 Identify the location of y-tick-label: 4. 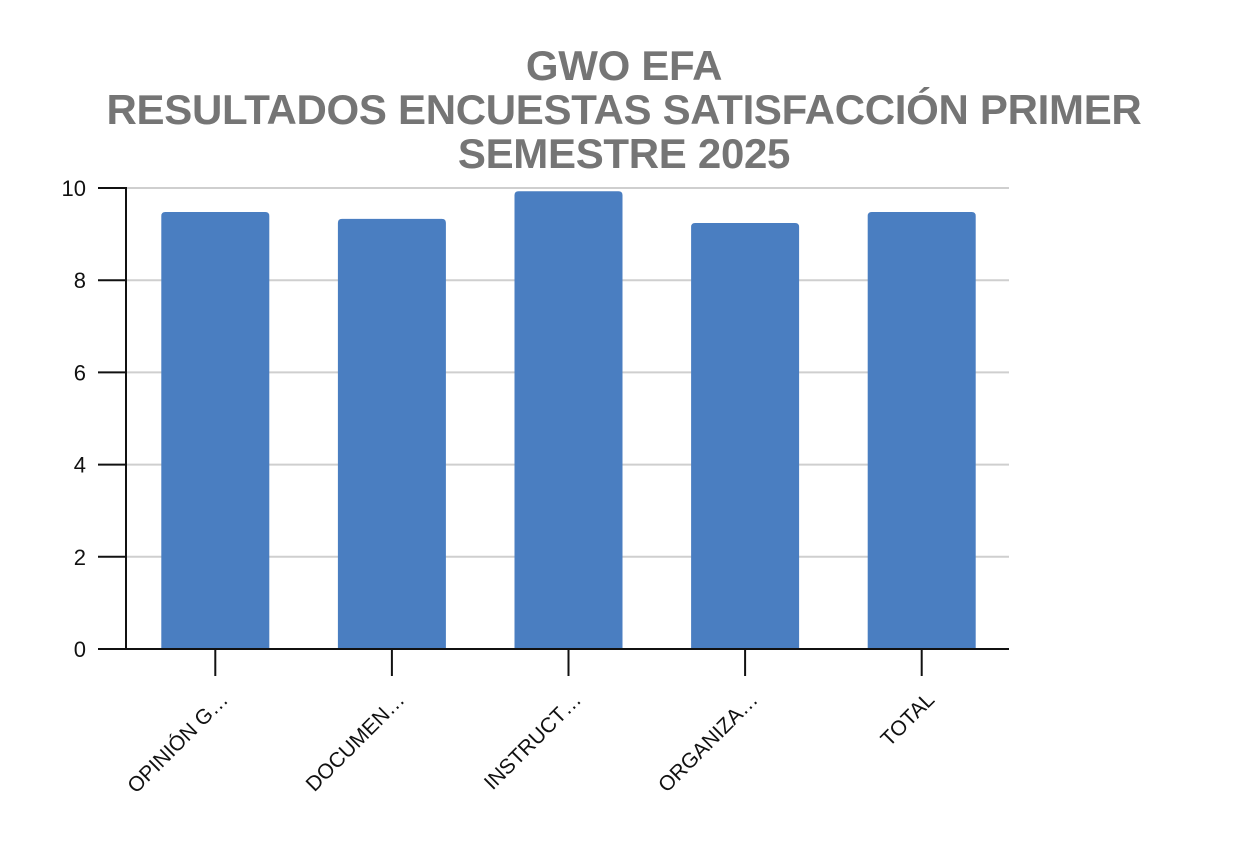
(80, 465).